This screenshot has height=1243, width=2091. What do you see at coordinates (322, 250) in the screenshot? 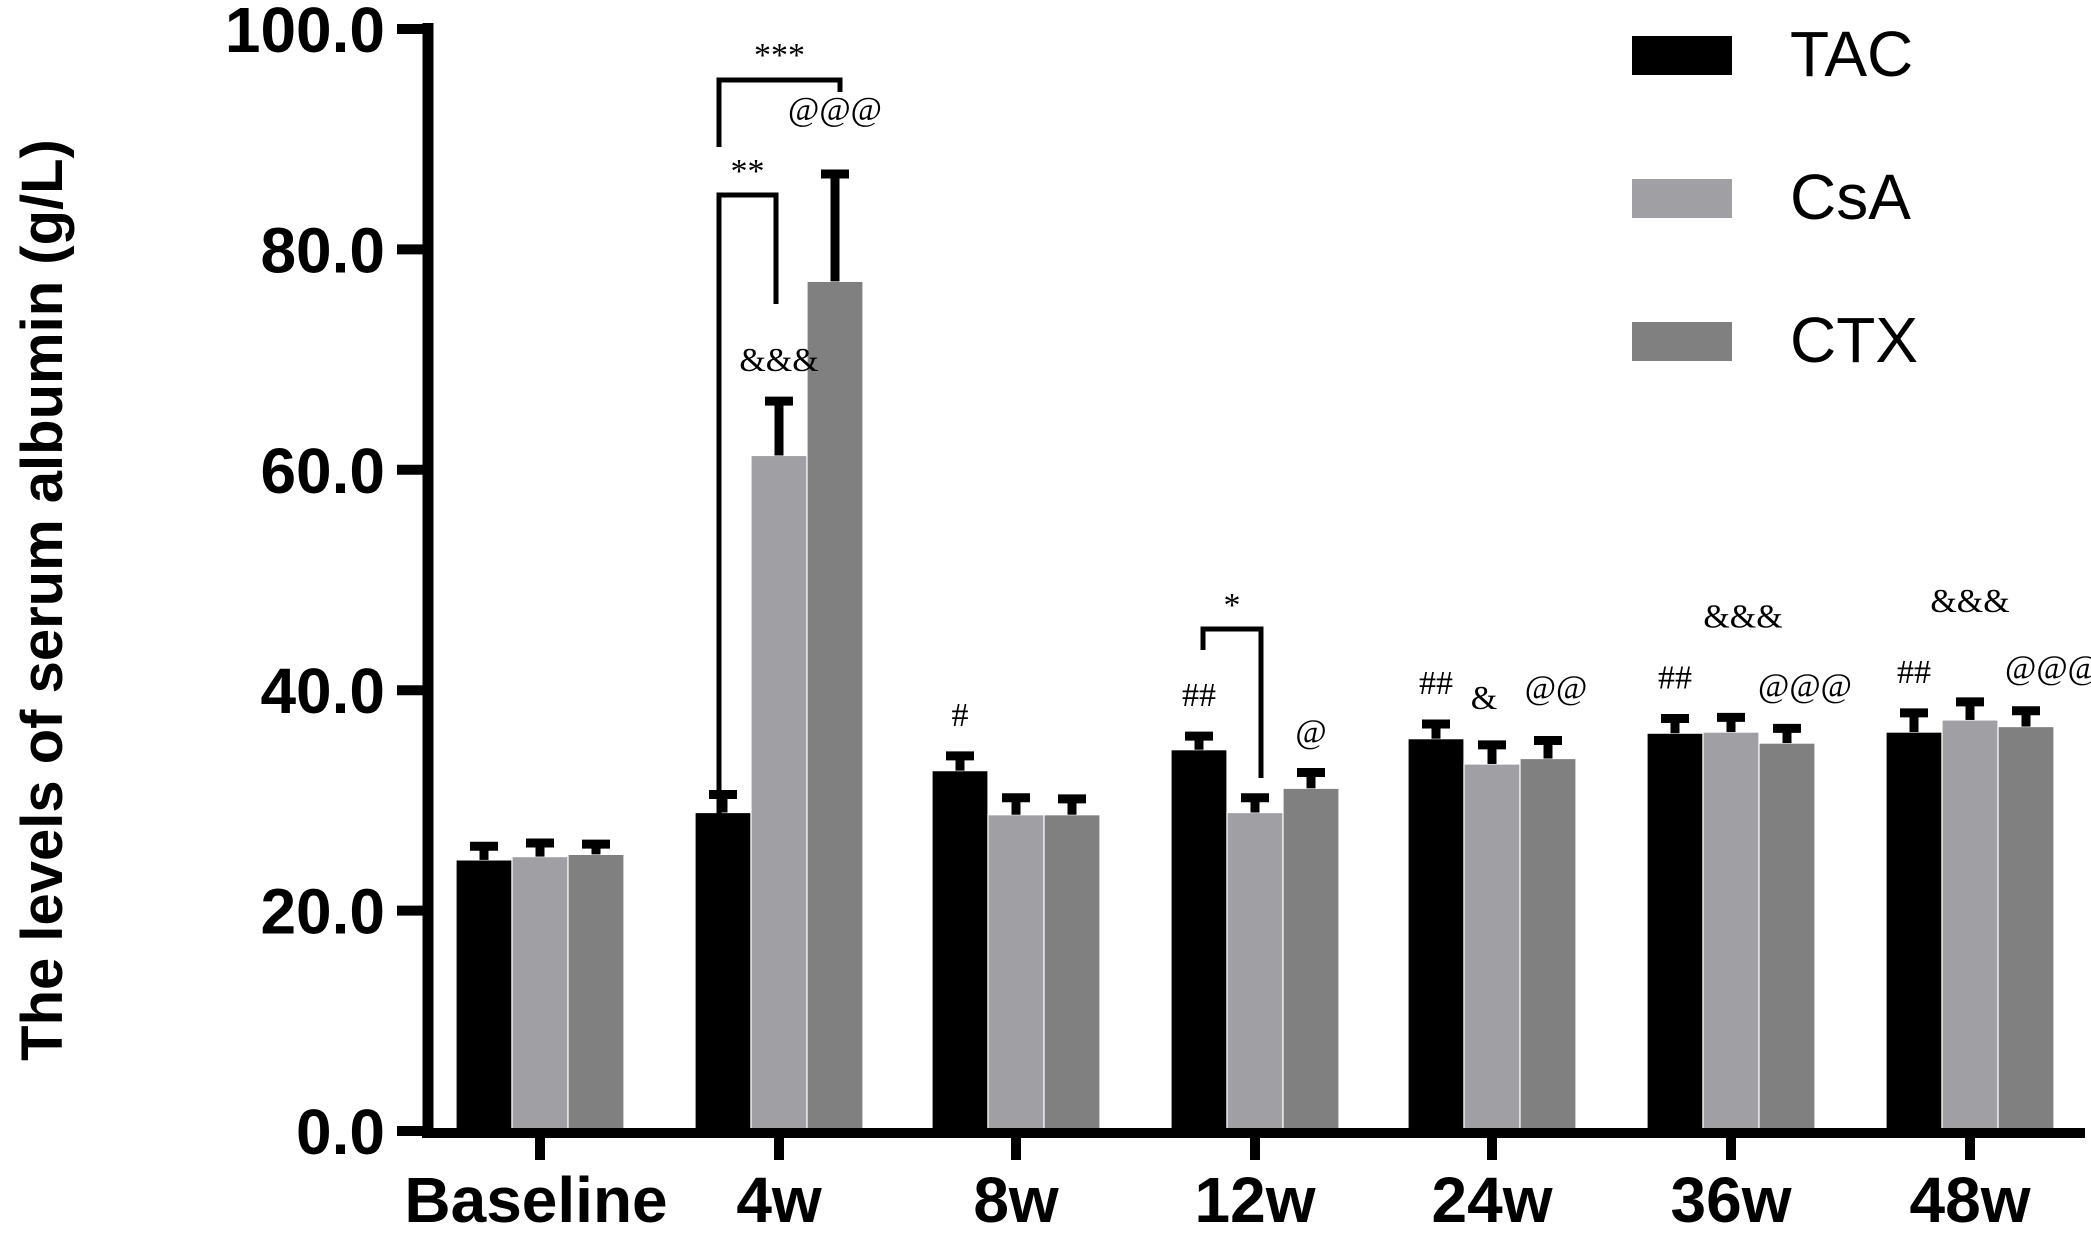
I see `y-tick-label: 80.0` at bounding box center [322, 250].